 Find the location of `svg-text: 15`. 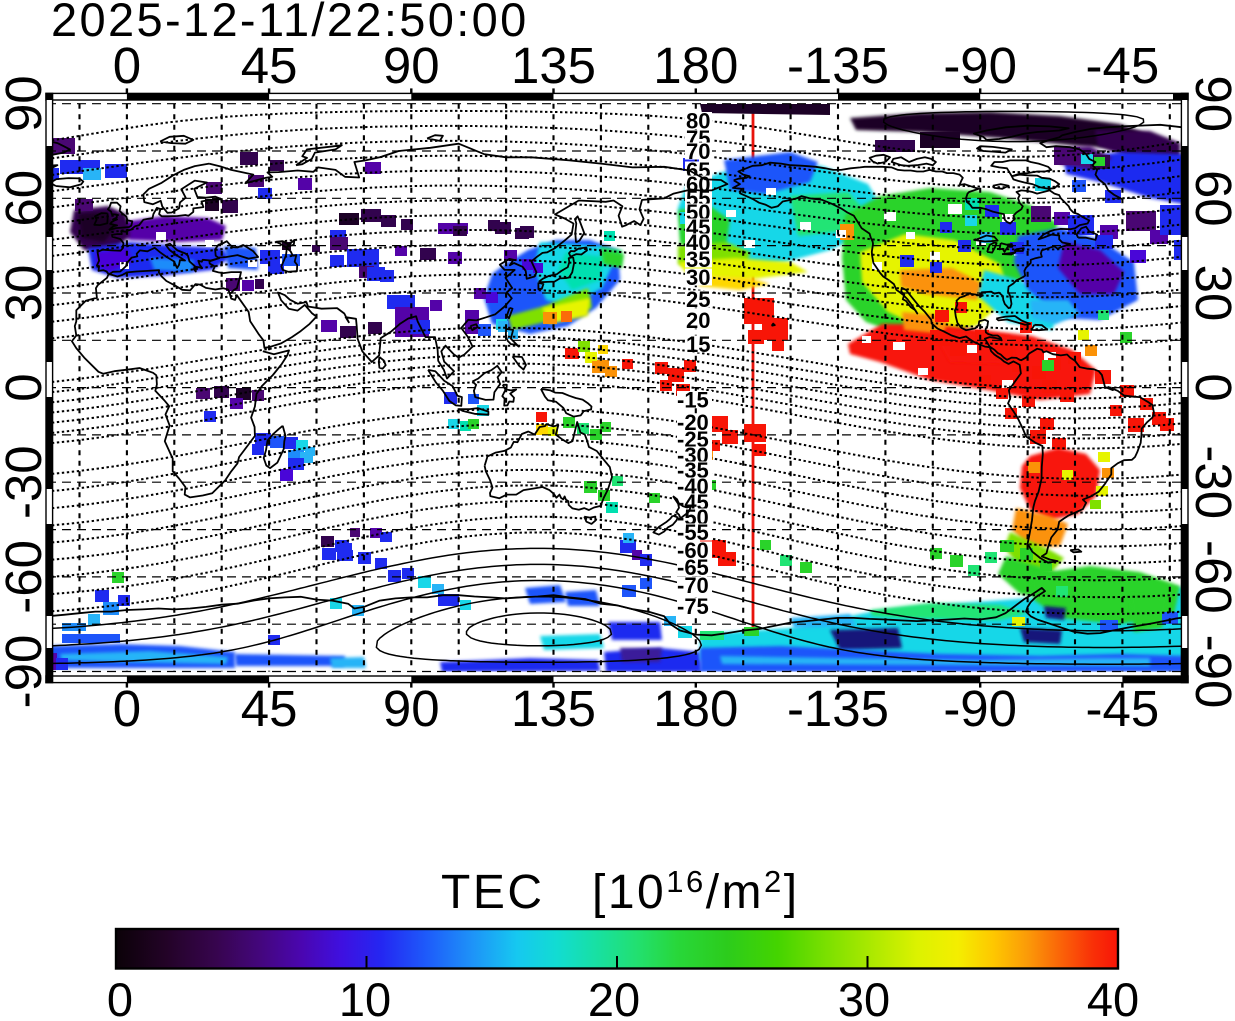

svg-text: 15 is located at coordinates (698, 344).